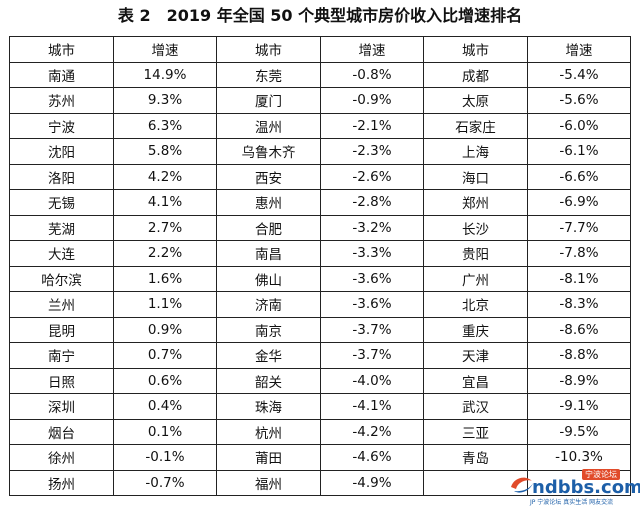 Image resolution: width=640 pixels, height=507 pixels. What do you see at coordinates (579, 151) in the screenshot?
I see `growth-cell: -6.1%` at bounding box center [579, 151].